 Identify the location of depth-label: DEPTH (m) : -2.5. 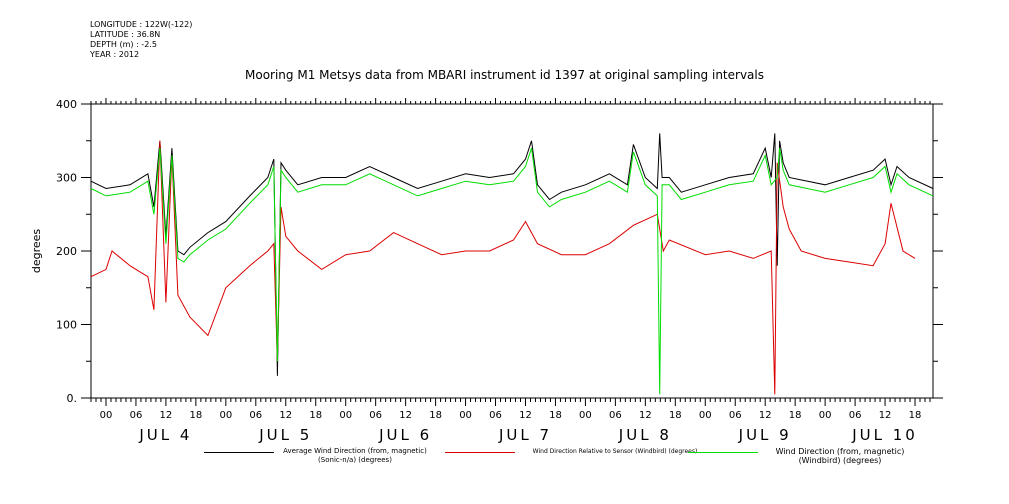
(123, 44).